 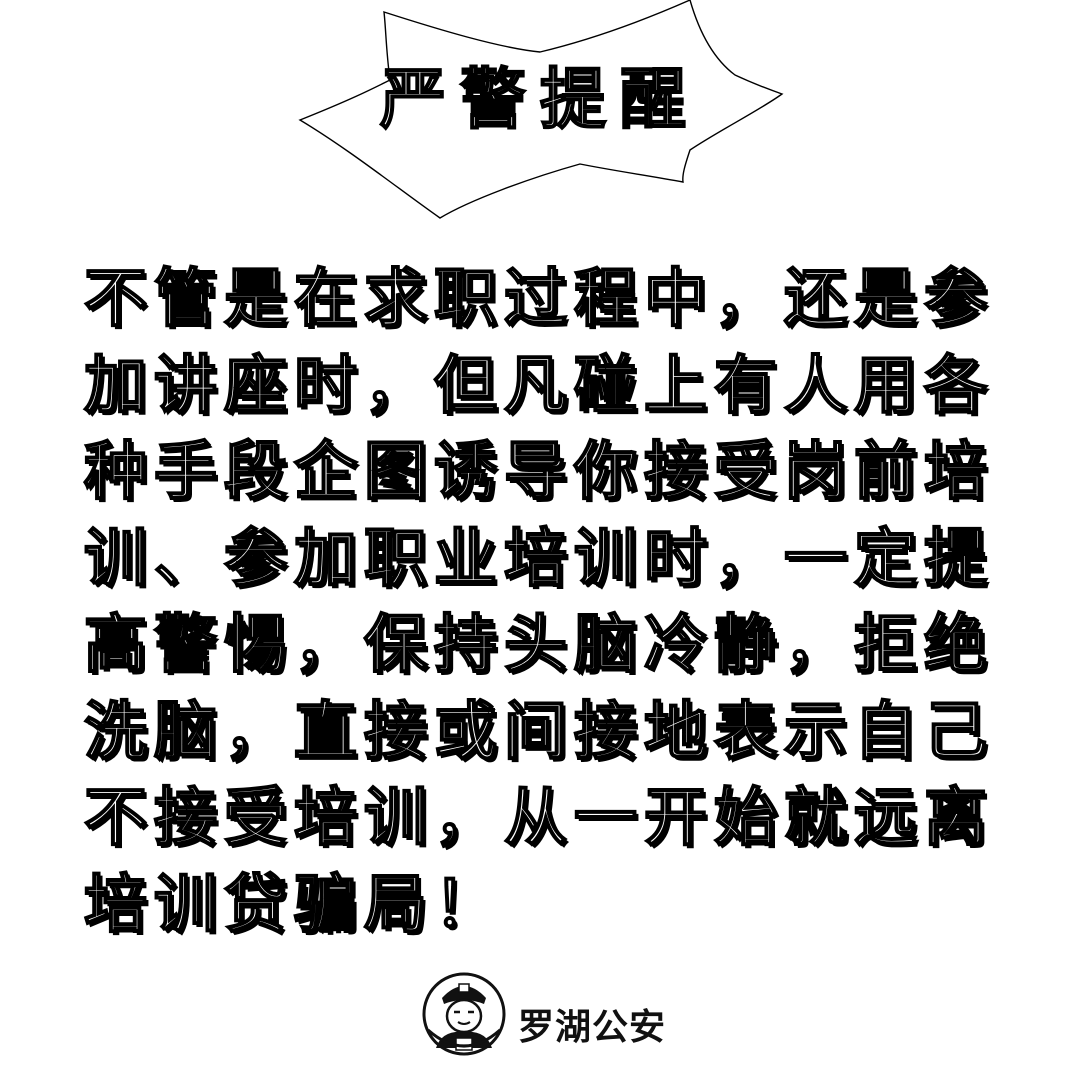 I want to click on message-line: 洗脑，直接或间接地表示自己, so click(x=538, y=731).